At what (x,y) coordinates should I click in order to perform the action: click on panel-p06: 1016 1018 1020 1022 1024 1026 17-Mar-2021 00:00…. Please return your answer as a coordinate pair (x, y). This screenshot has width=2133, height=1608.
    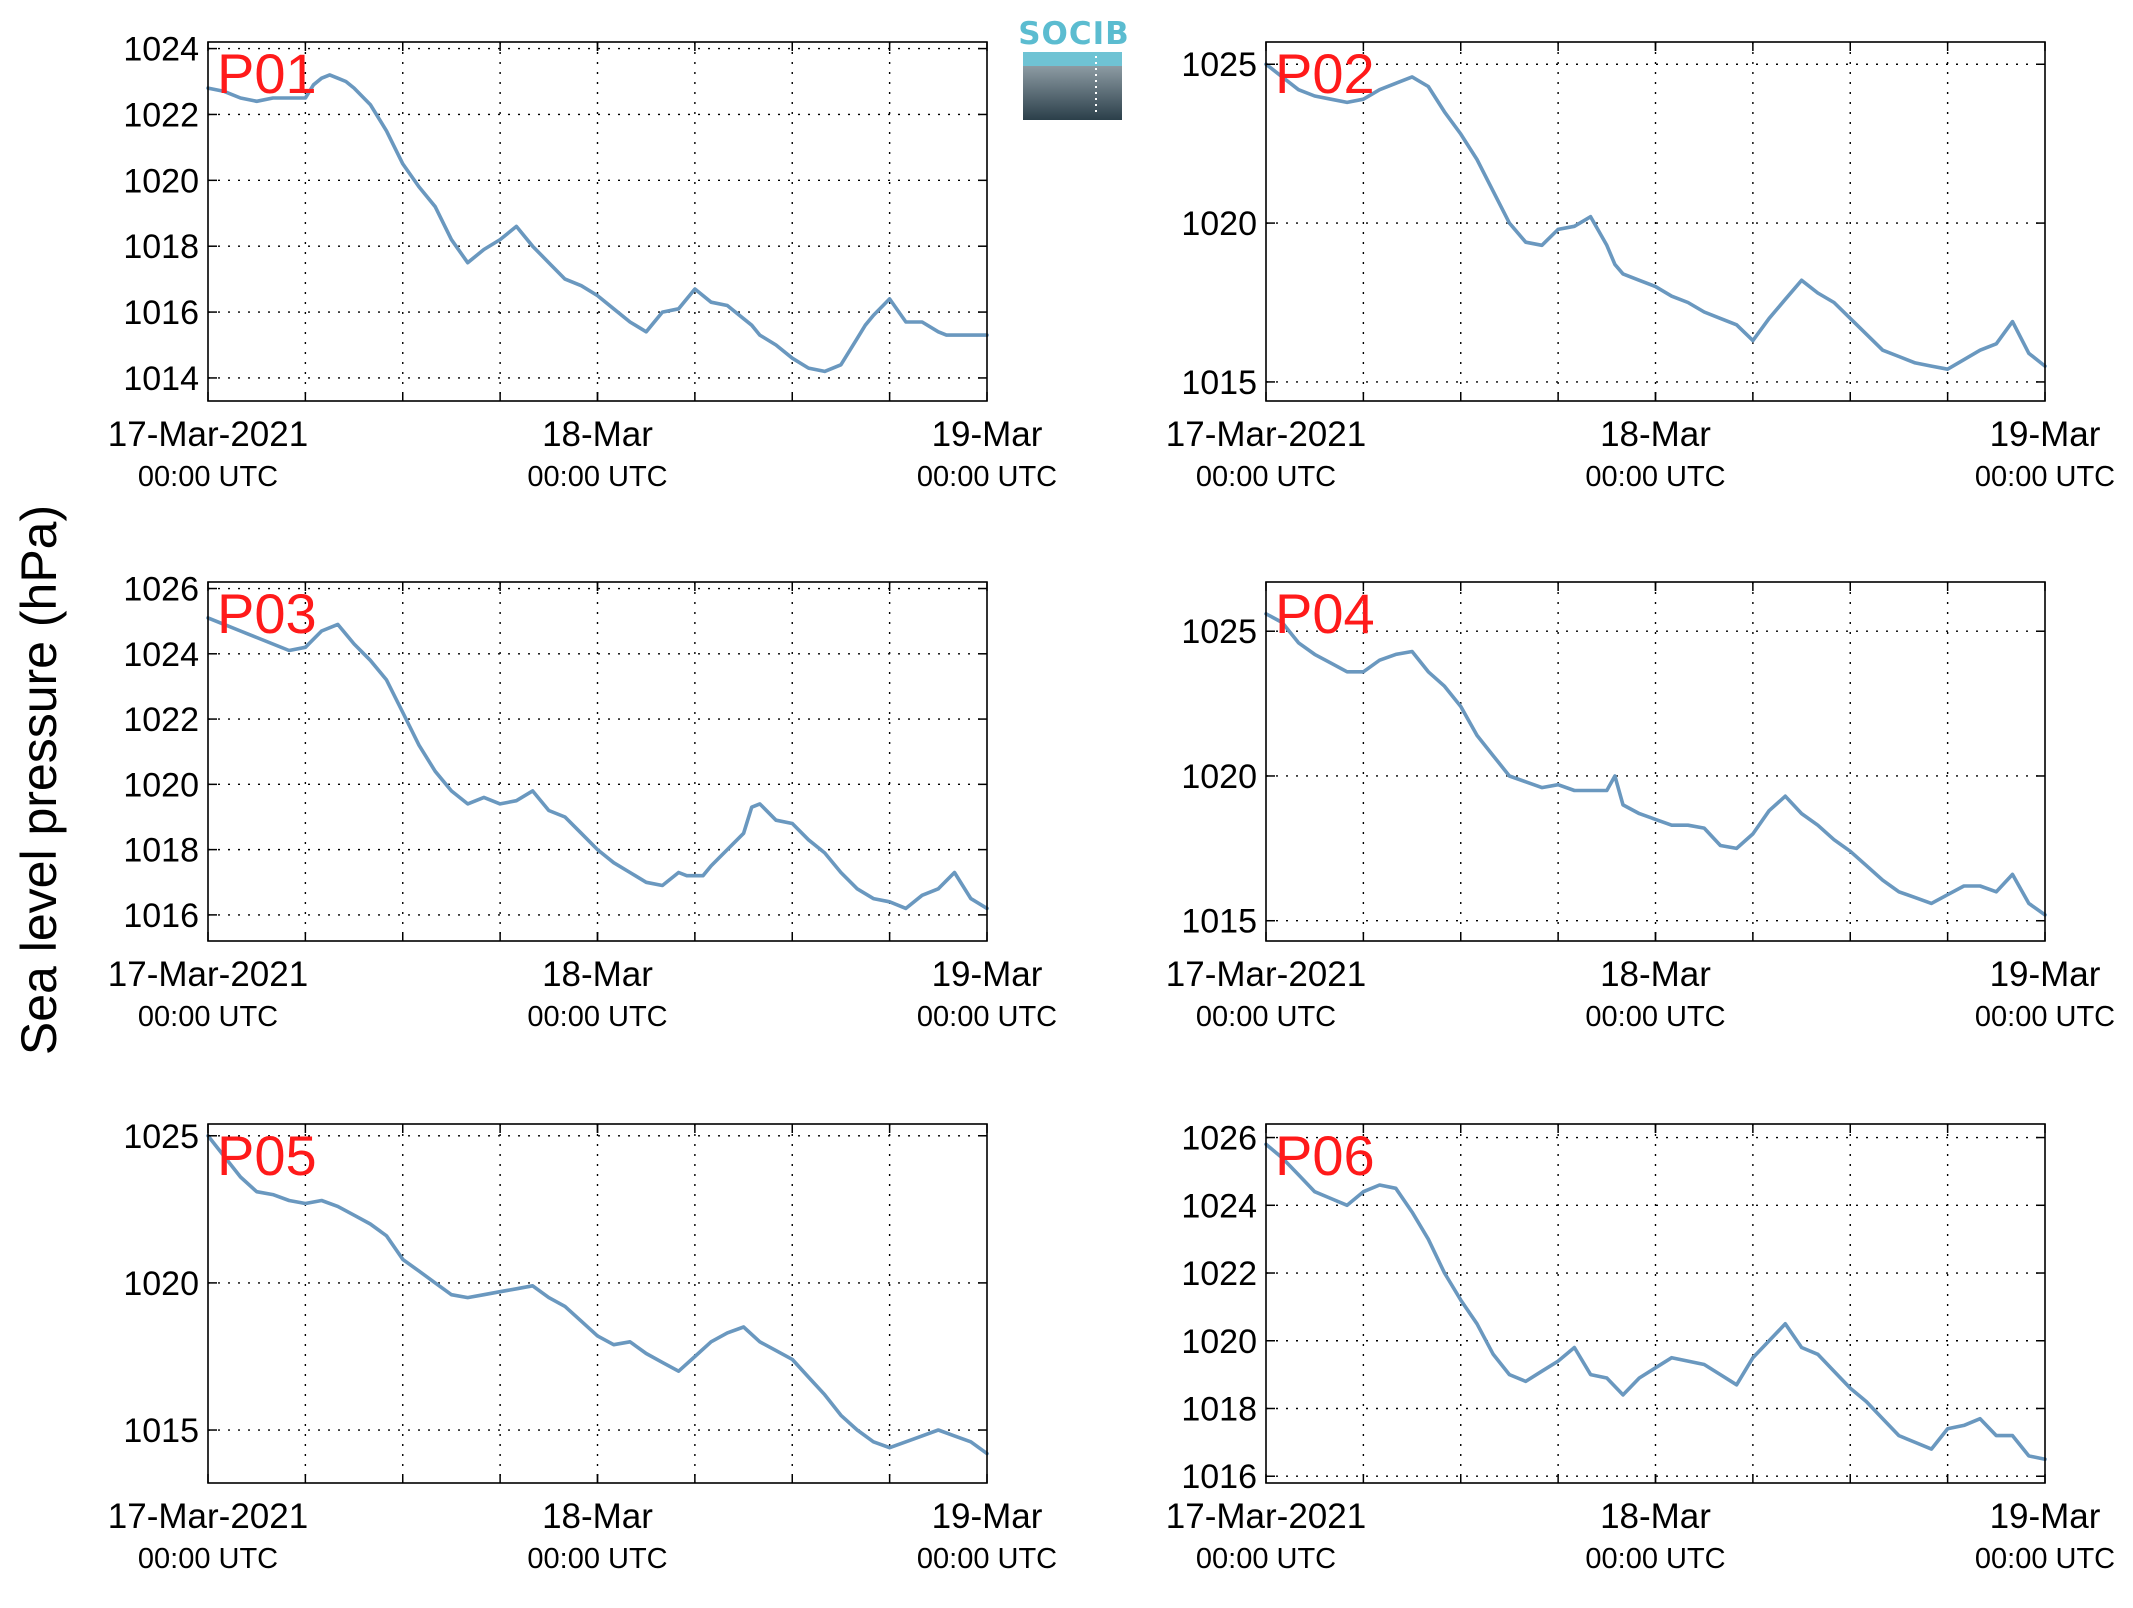
    Looking at the image, I should click on (1640, 1347).